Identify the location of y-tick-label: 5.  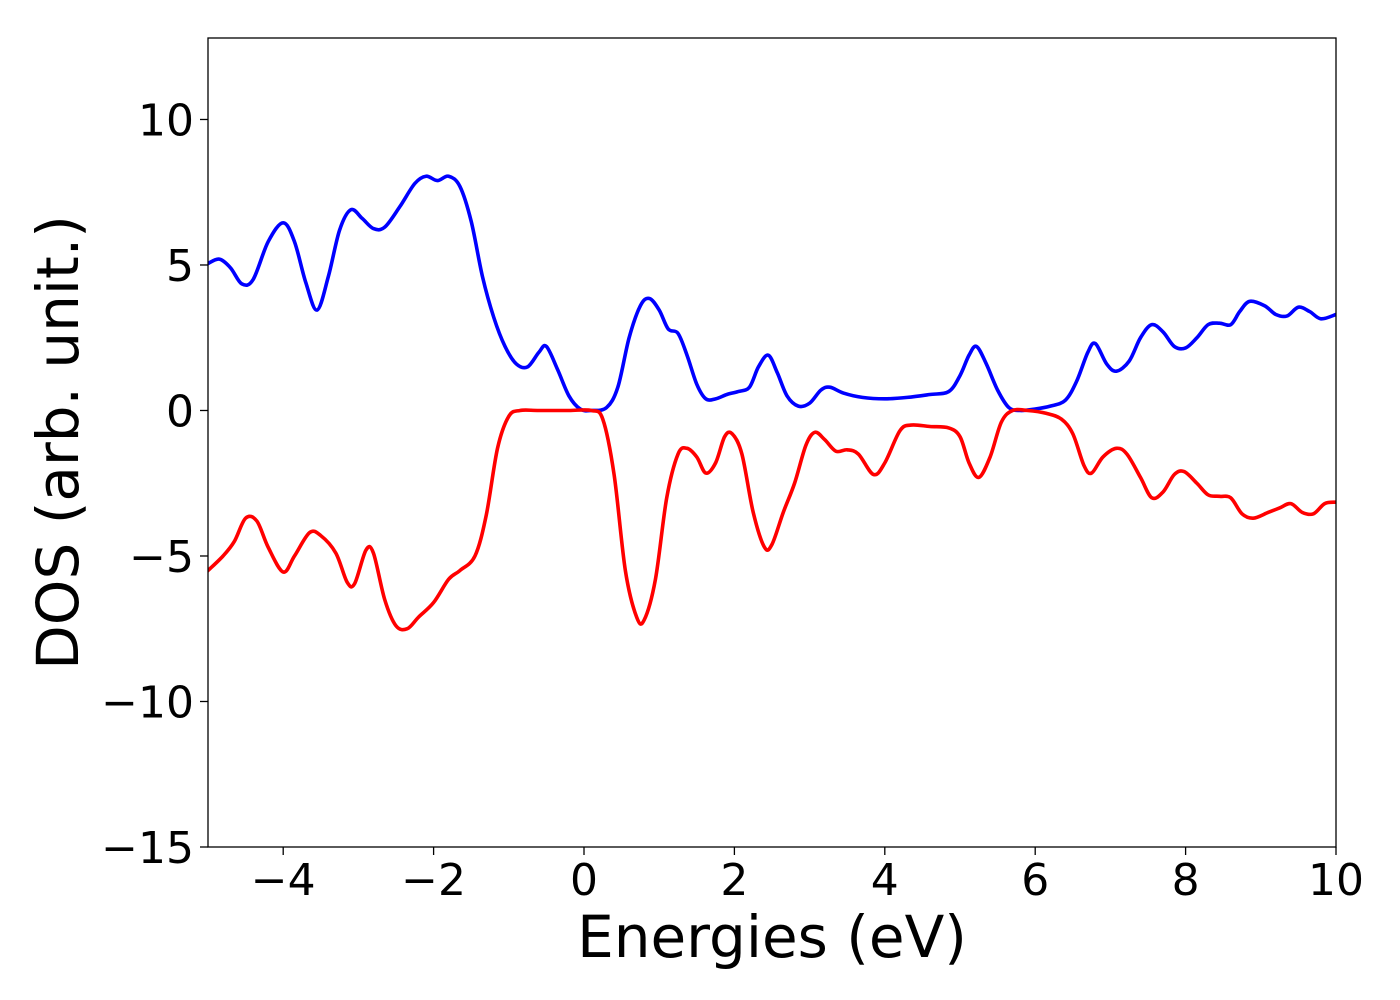
(180, 266).